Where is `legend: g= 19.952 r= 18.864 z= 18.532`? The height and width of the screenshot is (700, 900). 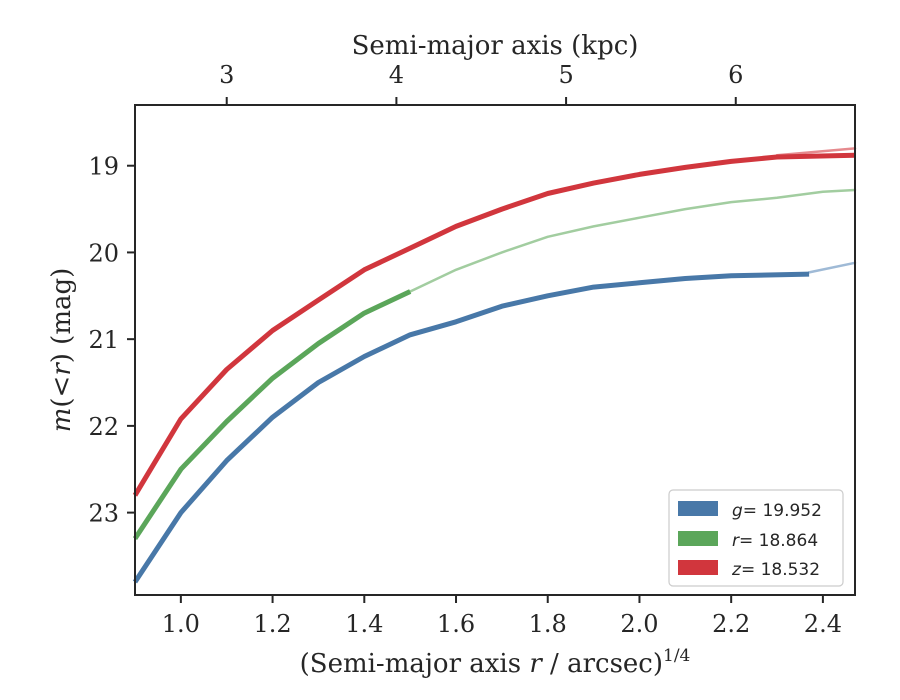 legend: g= 19.952 r= 18.864 z= 18.532 is located at coordinates (756, 538).